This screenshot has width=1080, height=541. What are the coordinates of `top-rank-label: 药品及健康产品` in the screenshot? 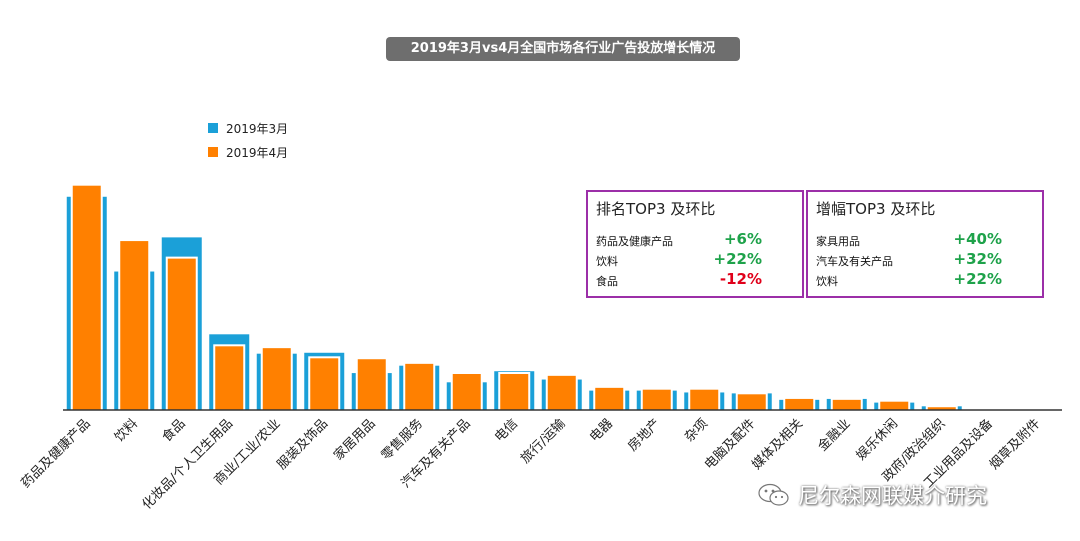 It's located at (634, 241).